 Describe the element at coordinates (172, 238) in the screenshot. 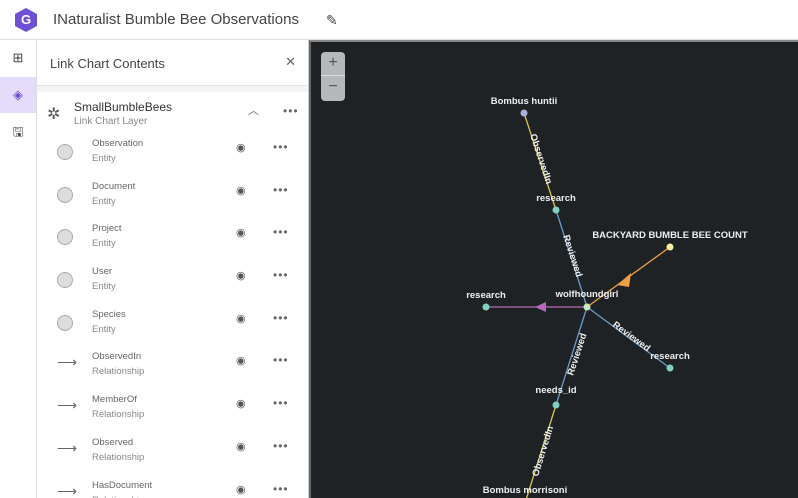

I see `list-item: Project Entity ◉ •••` at that location.